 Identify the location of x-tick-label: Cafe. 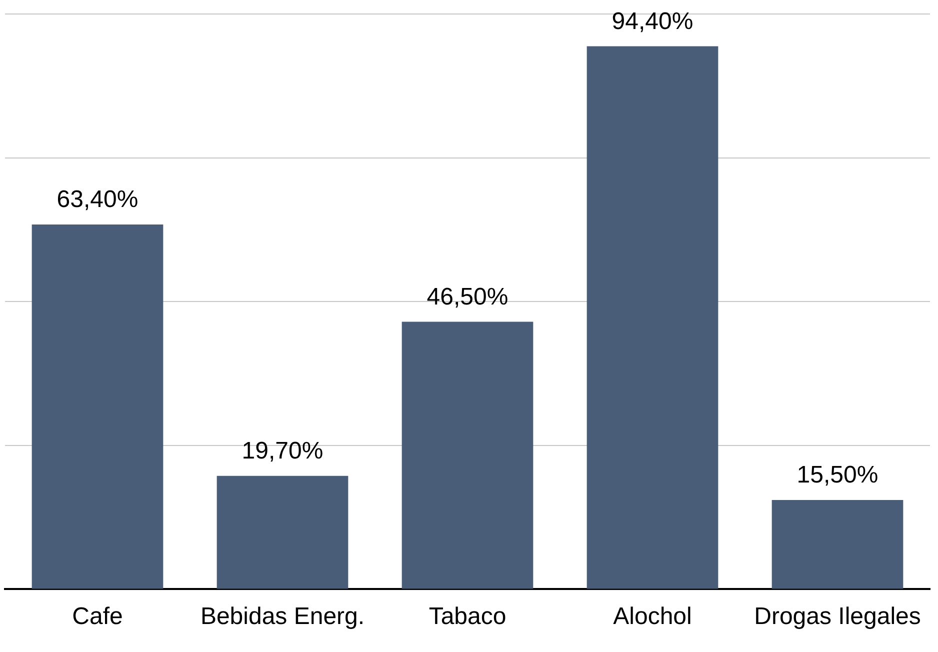
(97, 616).